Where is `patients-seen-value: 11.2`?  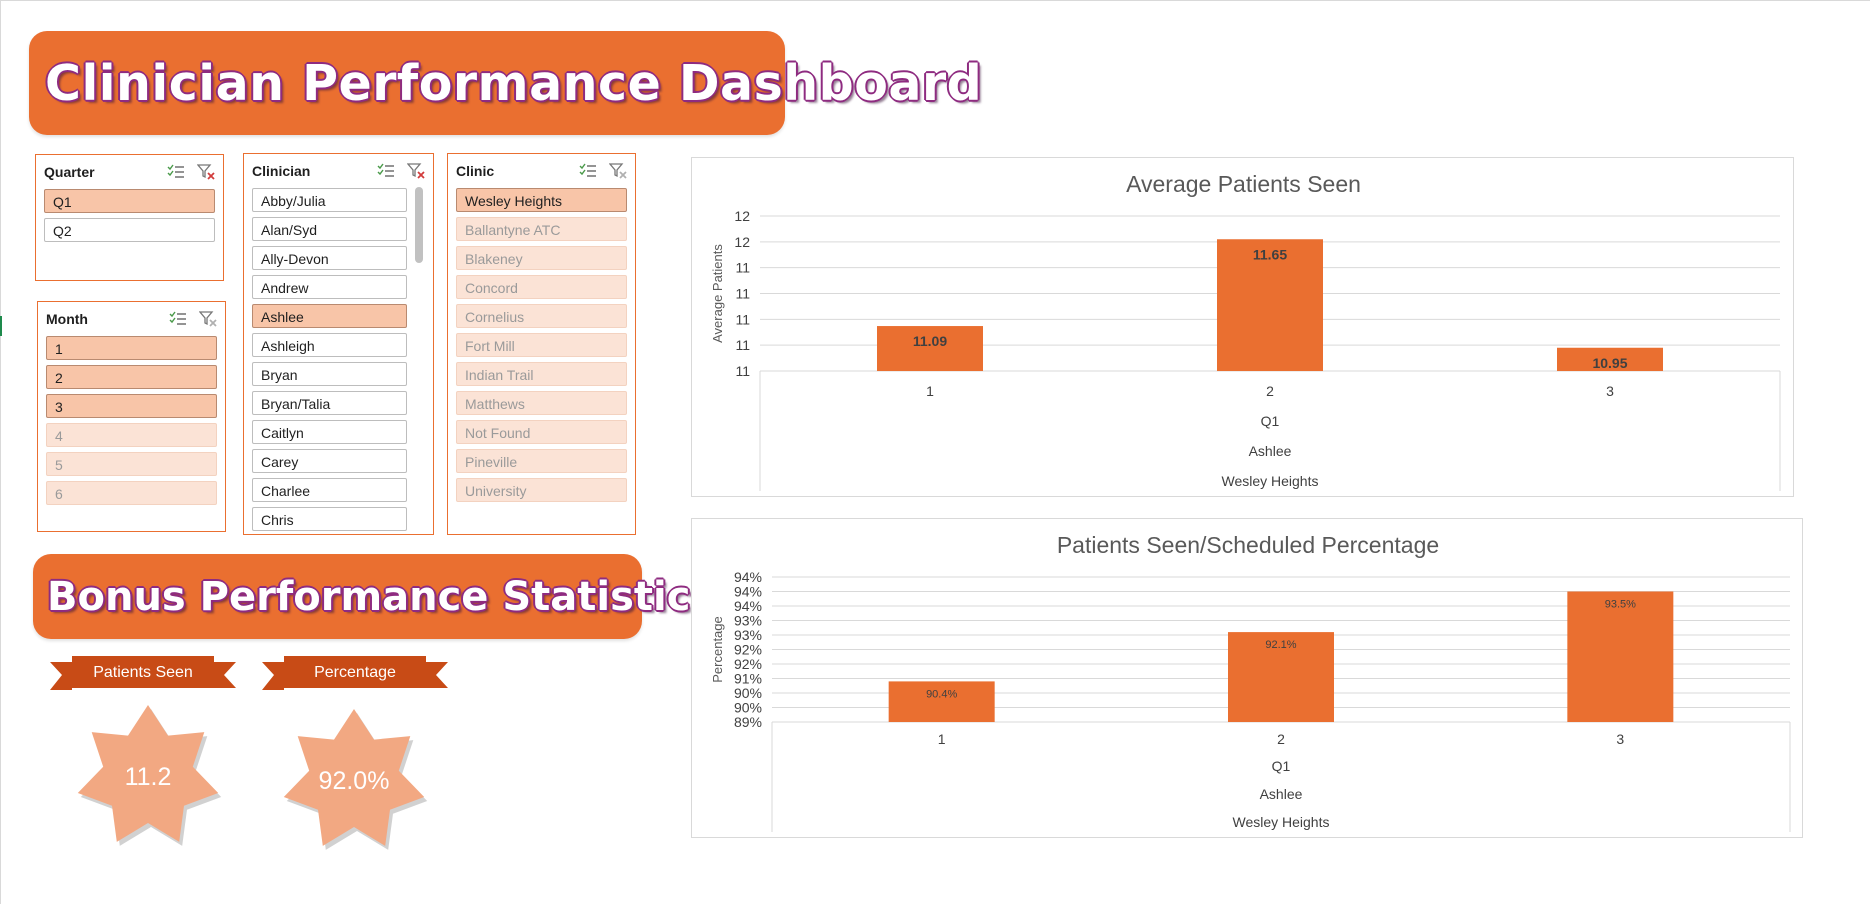 patients-seen-value: 11.2 is located at coordinates (148, 776).